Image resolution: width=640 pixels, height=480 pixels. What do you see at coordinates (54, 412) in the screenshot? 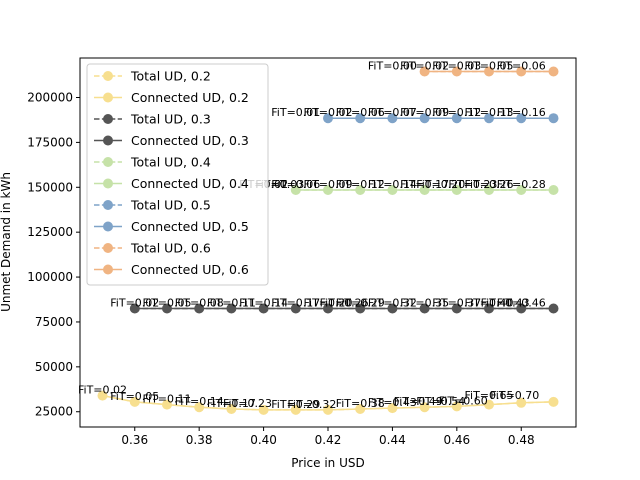
I see `y-tick-label: 25000` at bounding box center [54, 412].